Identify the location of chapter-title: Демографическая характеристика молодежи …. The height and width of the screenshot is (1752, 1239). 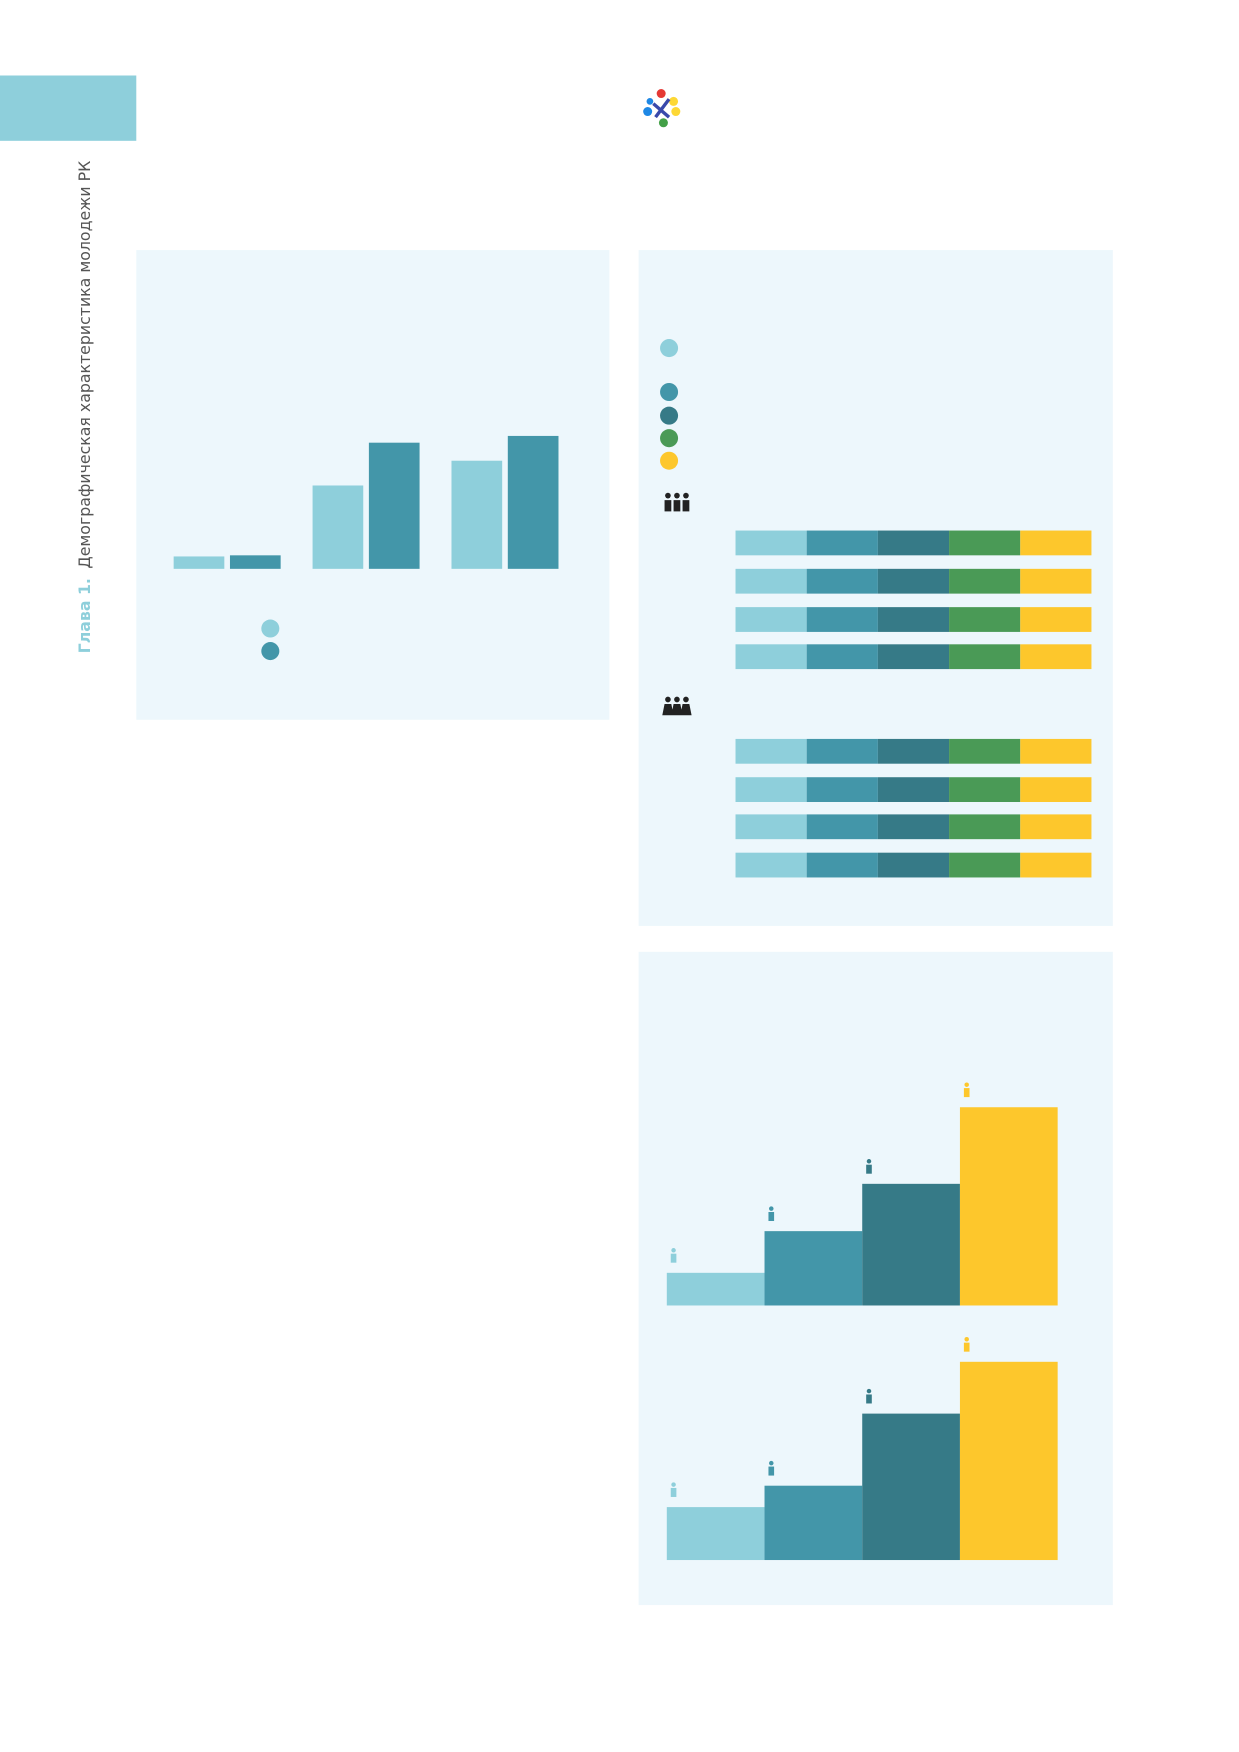
(84, 365).